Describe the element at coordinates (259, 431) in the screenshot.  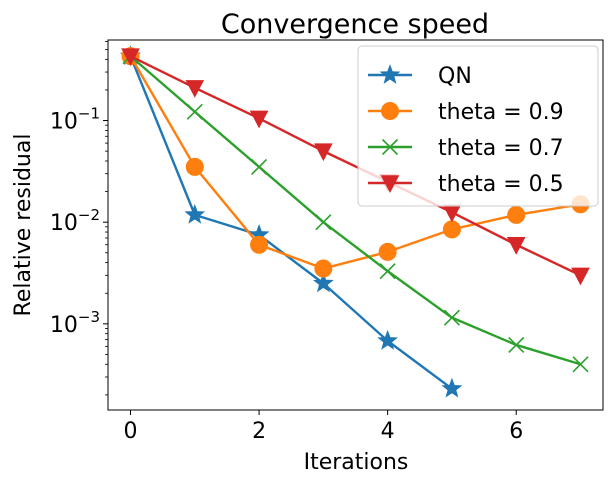
I see `x-tick-label: 2` at that location.